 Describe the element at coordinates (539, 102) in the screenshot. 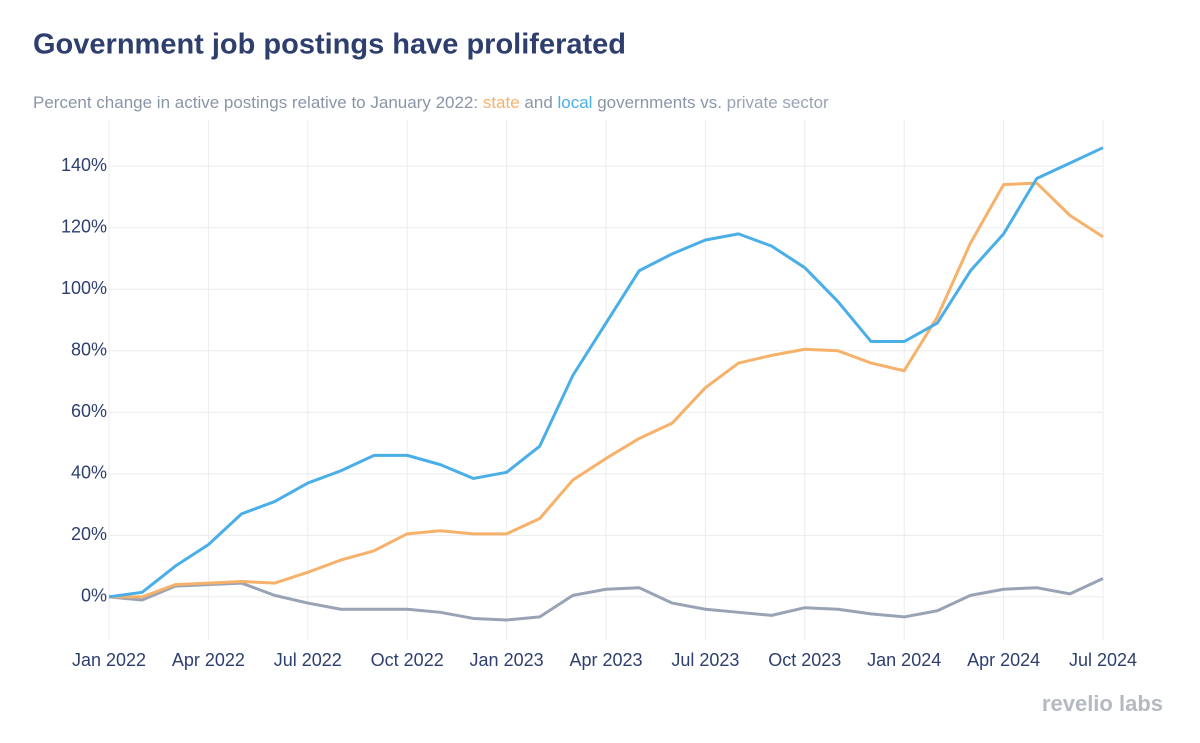

I see `subtitle-text: and` at that location.